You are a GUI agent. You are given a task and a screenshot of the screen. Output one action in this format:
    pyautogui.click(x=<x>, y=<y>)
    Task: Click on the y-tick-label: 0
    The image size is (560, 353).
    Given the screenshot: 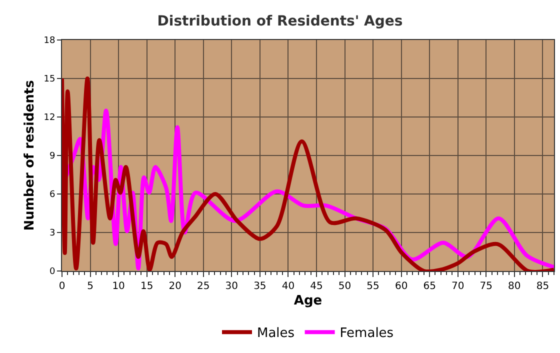 What is the action you would take?
    pyautogui.click(x=52, y=272)
    